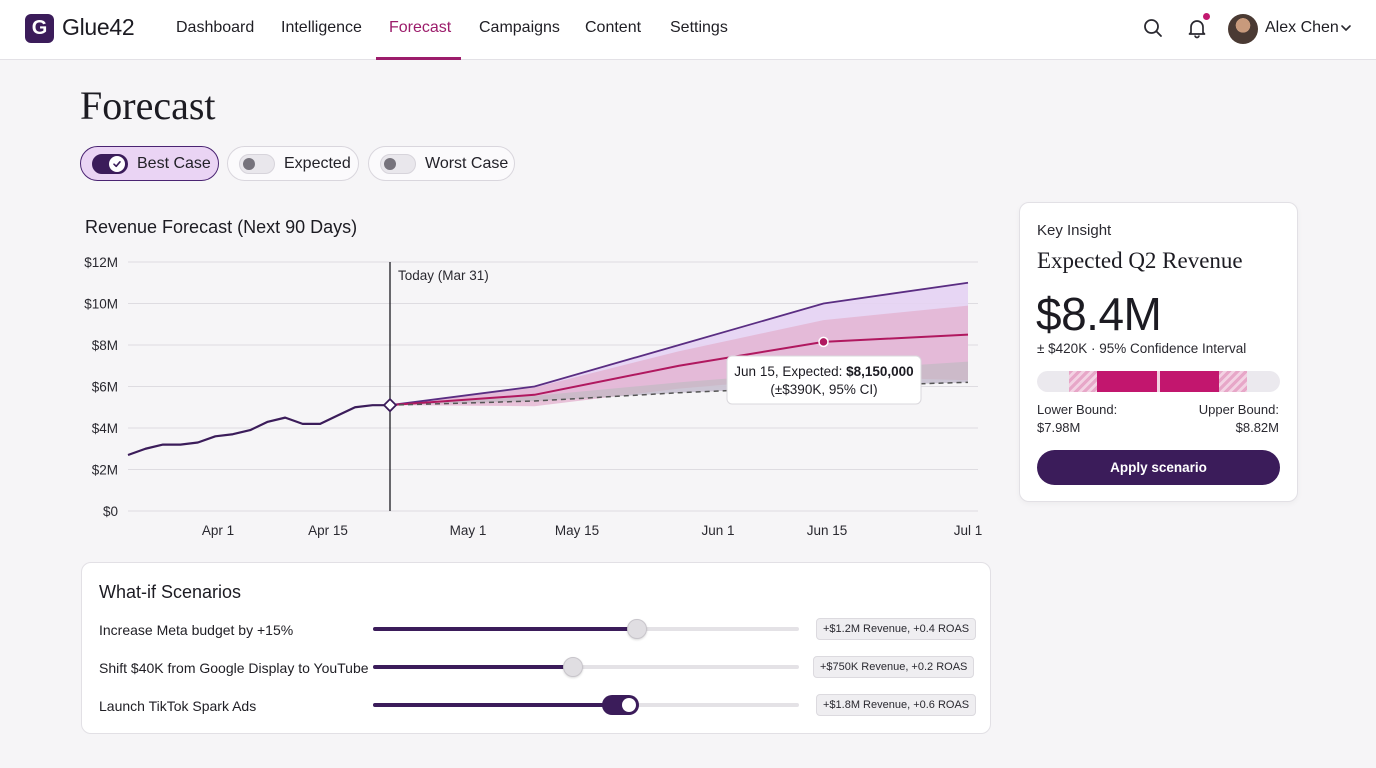 The image size is (1376, 768). Describe the element at coordinates (827, 530) in the screenshot. I see `x-tick-label: Jun 15` at that location.